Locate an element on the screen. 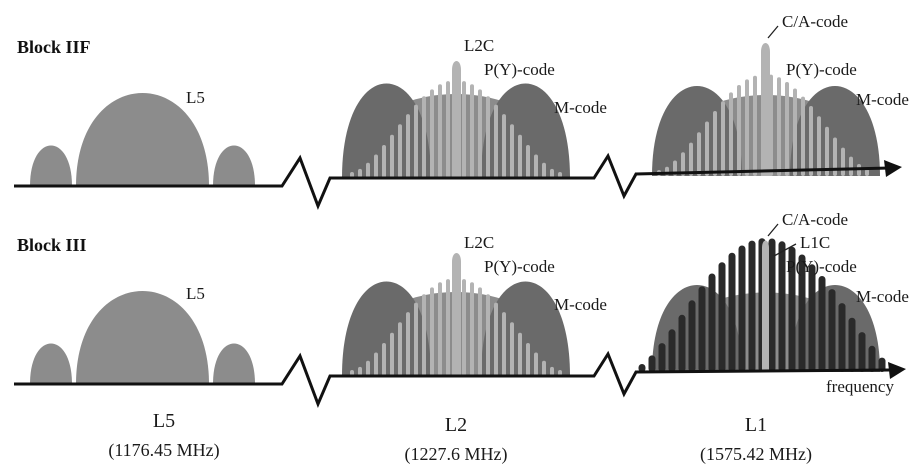  l2c-label: L2C is located at coordinates (479, 45).